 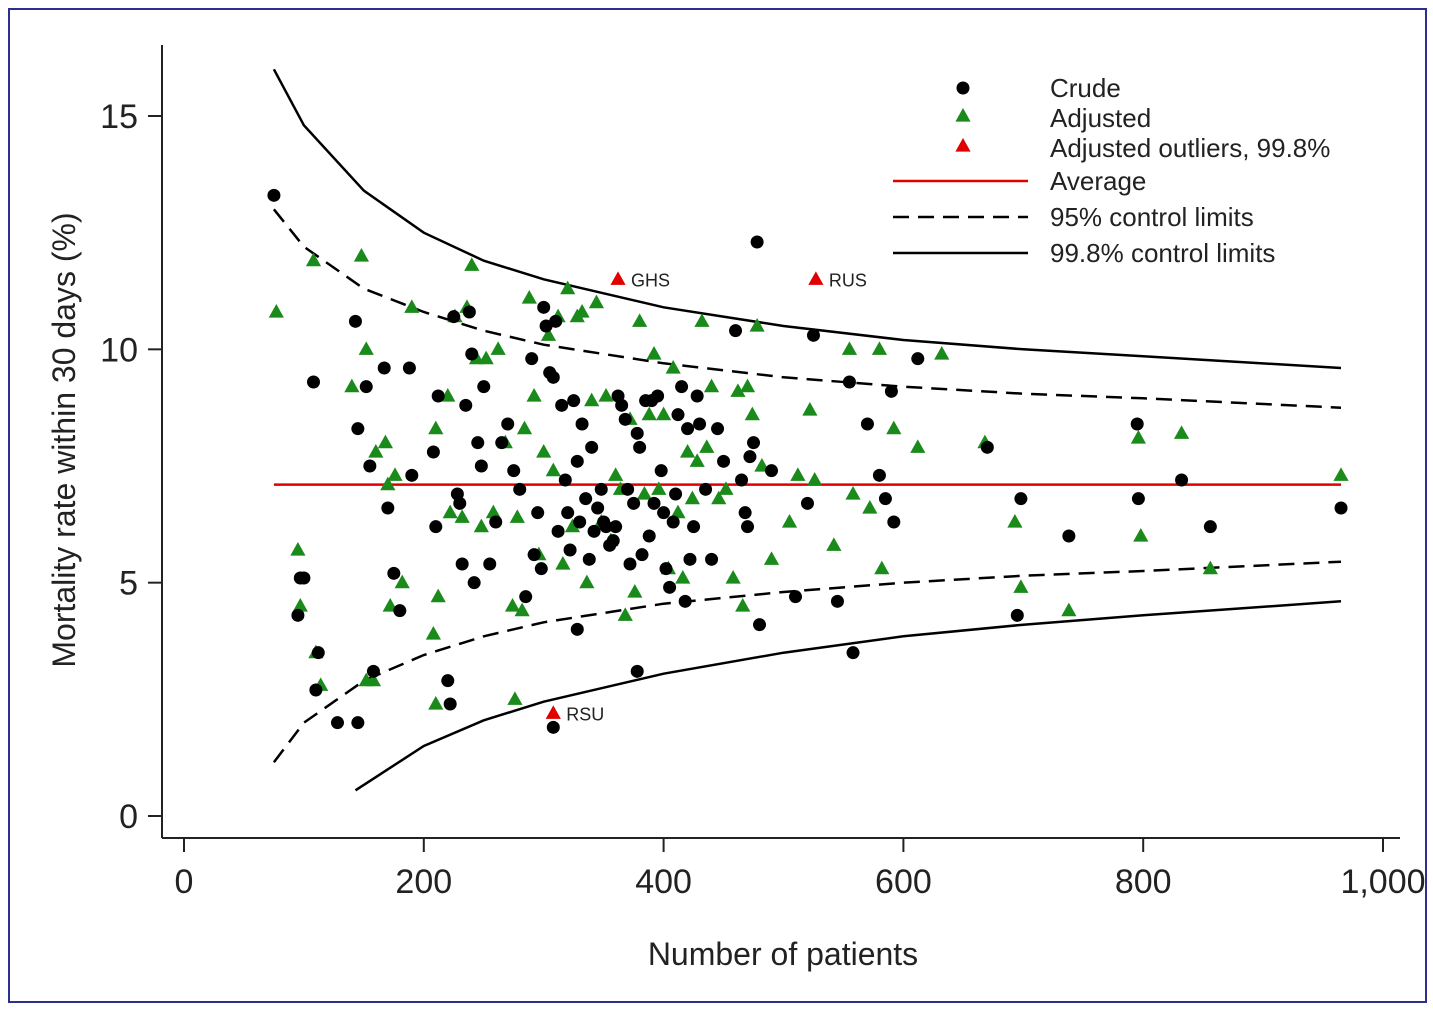 What do you see at coordinates (1085, 88) in the screenshot?
I see `legend-label: Crude` at bounding box center [1085, 88].